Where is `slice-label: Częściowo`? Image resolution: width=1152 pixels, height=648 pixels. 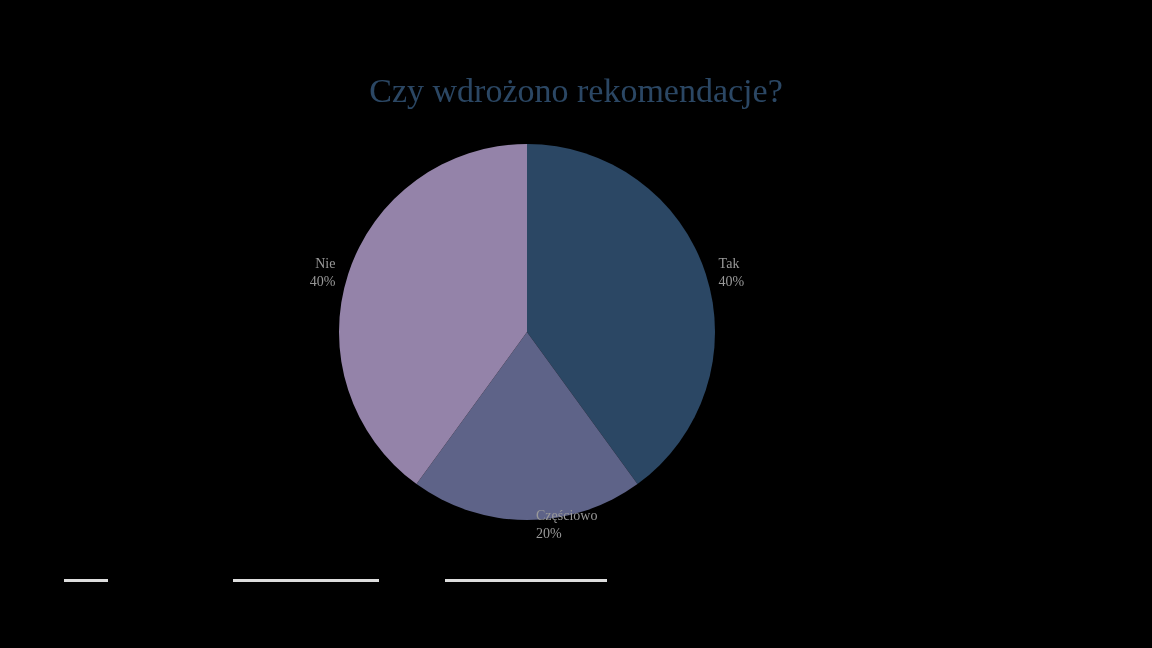 slice-label: Częściowo is located at coordinates (567, 515).